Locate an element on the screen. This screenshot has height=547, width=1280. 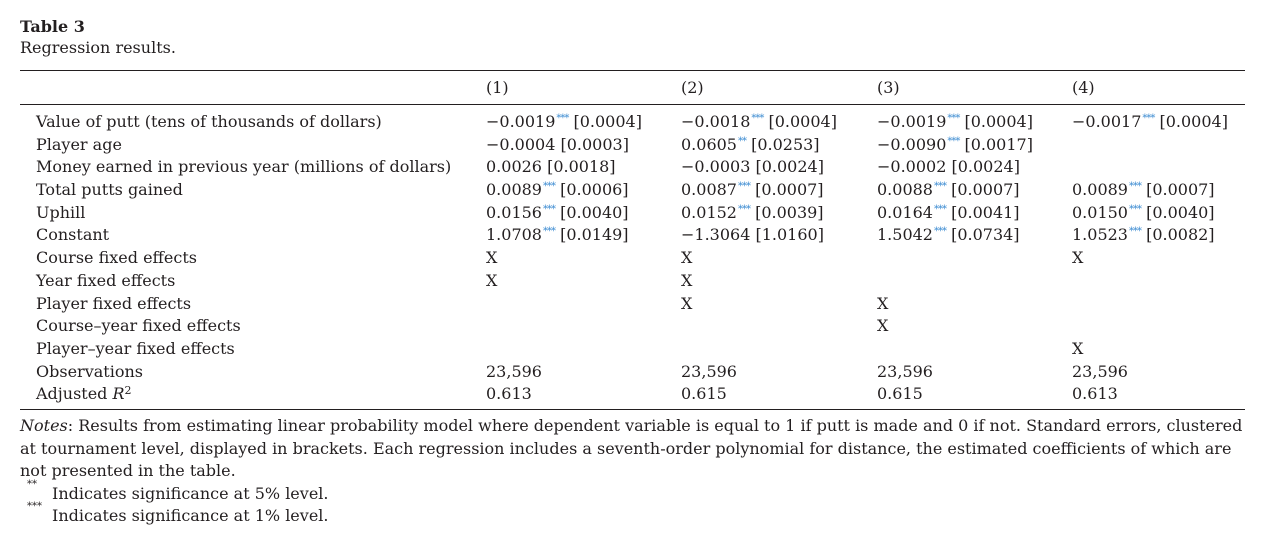
footnote-1pct: *** Indicates significance at 1% level. is located at coordinates (632, 515).